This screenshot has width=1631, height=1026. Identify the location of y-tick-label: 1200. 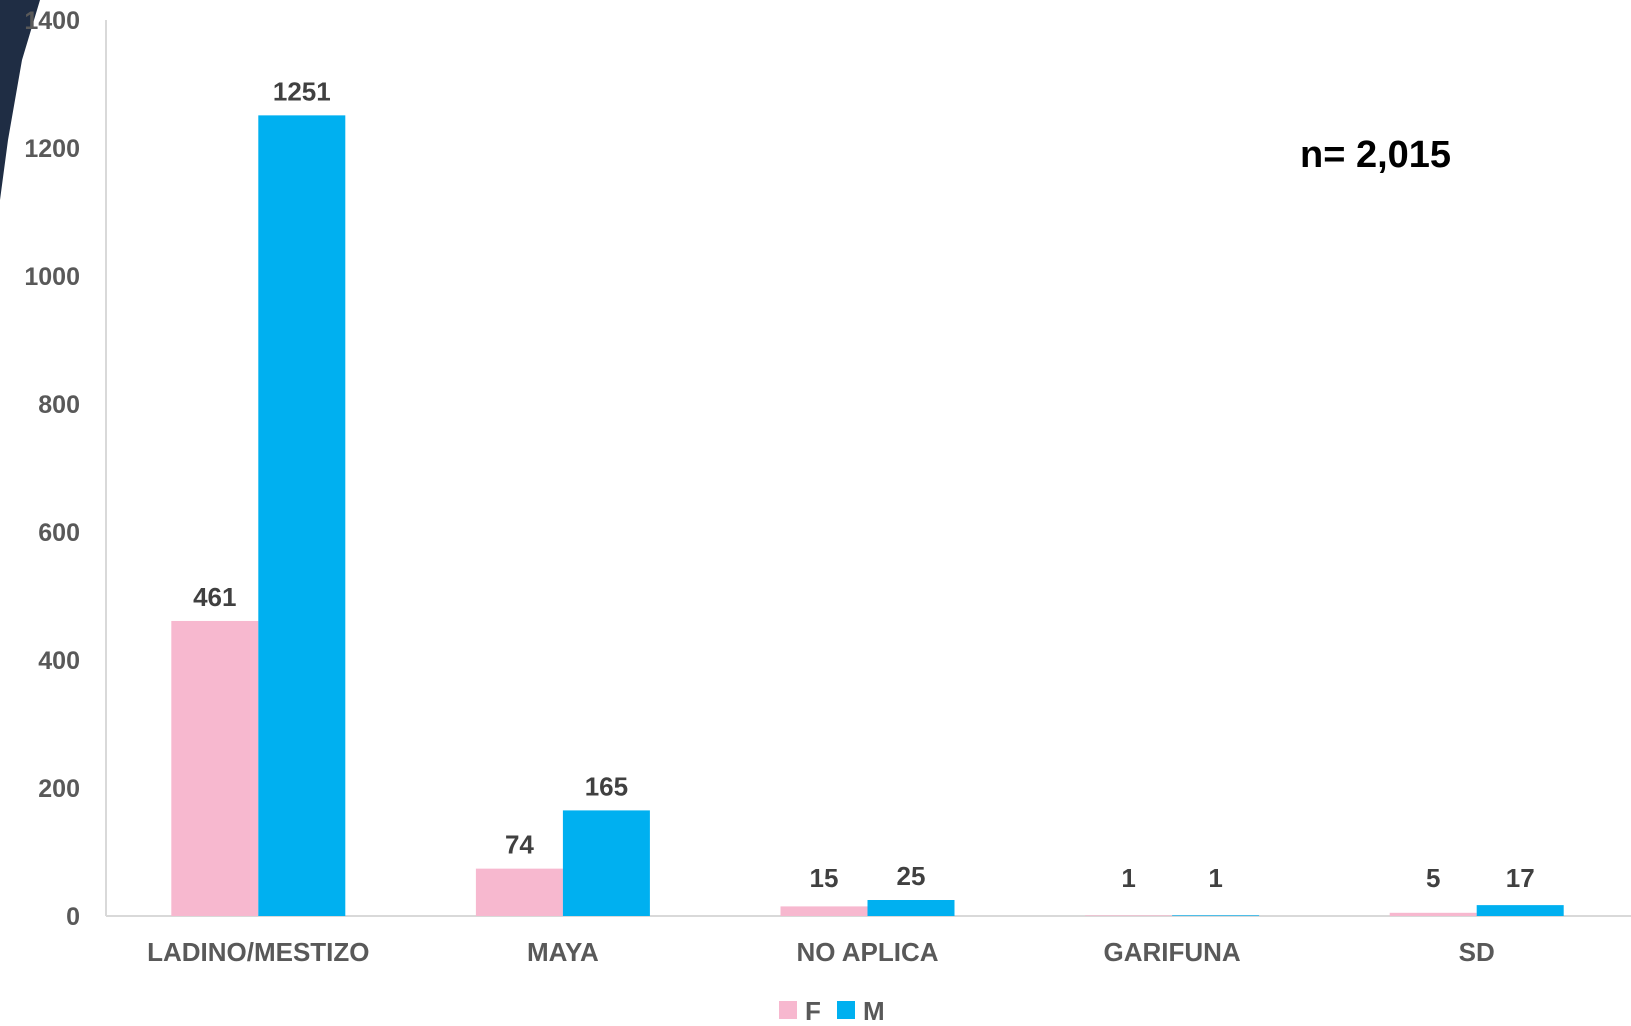
(52, 149).